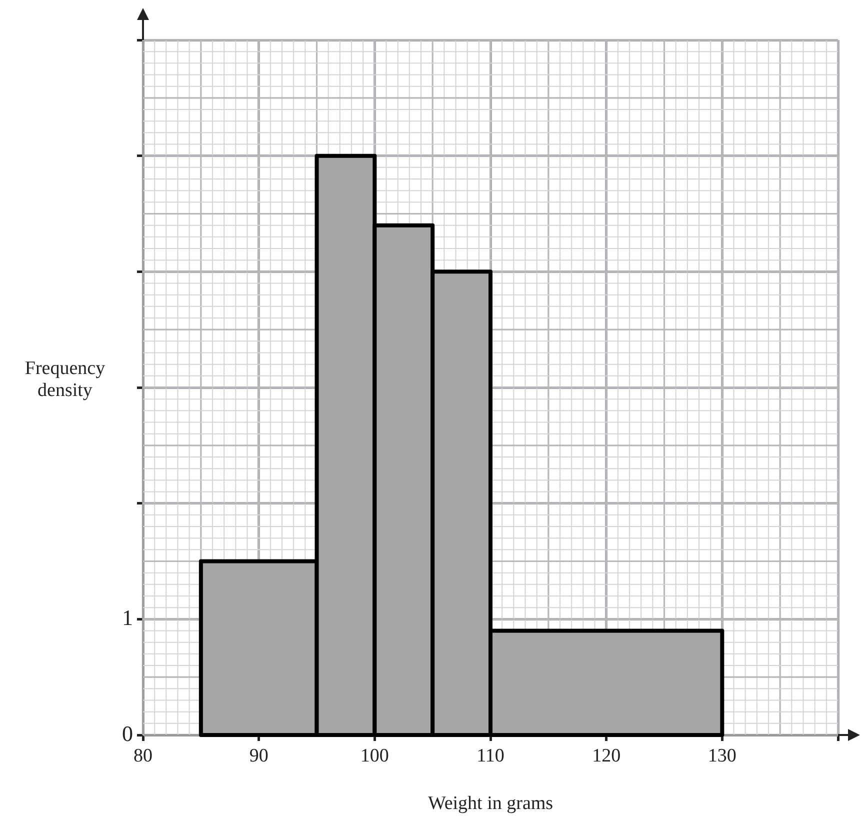  What do you see at coordinates (258, 755) in the screenshot?
I see `x-tick-label: 90` at bounding box center [258, 755].